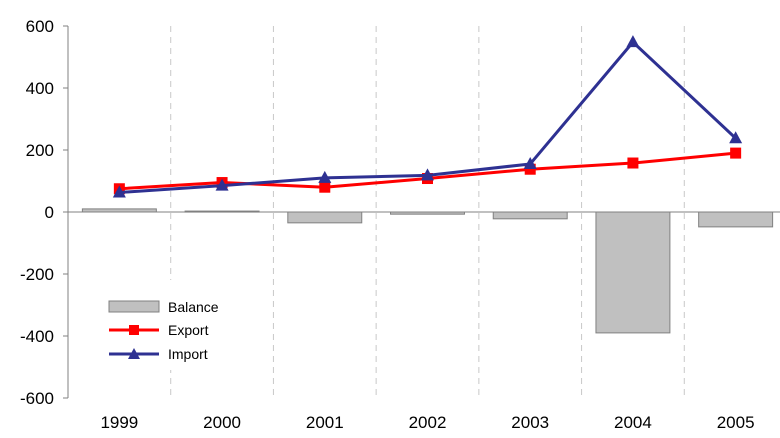 This screenshot has height=438, width=780. I want to click on y-tick-label: 600, so click(40, 26).